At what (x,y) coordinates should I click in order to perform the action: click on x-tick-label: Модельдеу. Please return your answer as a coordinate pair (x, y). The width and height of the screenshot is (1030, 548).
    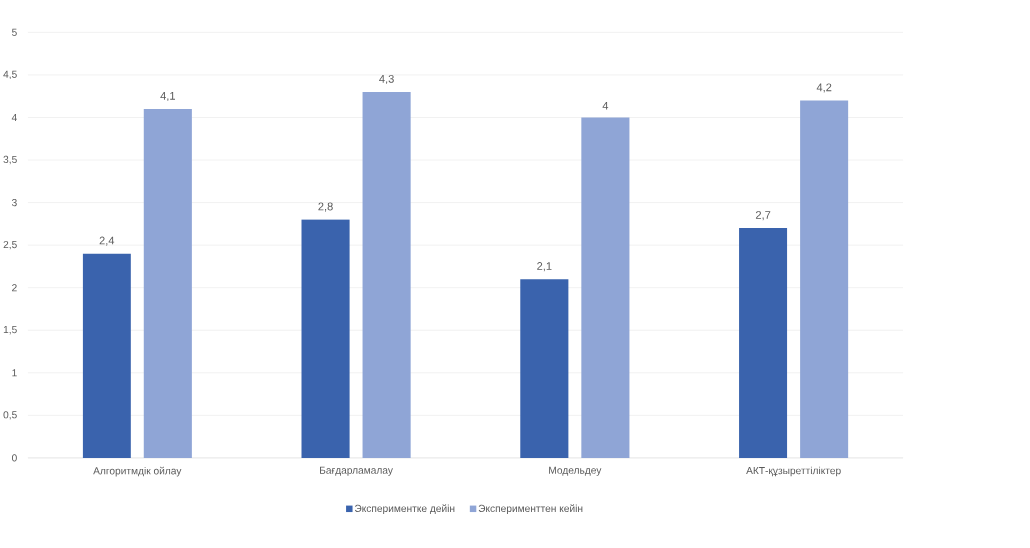
    Looking at the image, I should click on (575, 471).